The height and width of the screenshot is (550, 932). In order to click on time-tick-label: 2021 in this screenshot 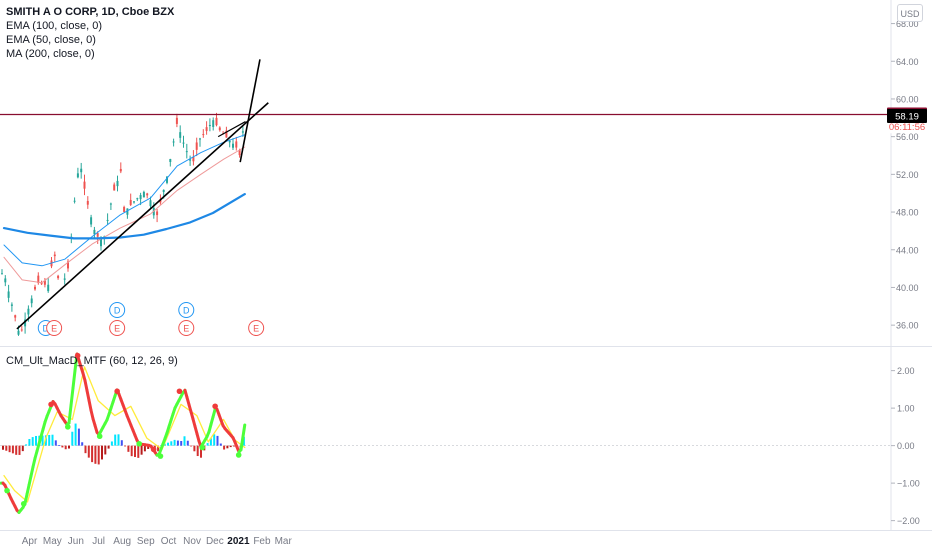, I will do `click(238, 541)`.